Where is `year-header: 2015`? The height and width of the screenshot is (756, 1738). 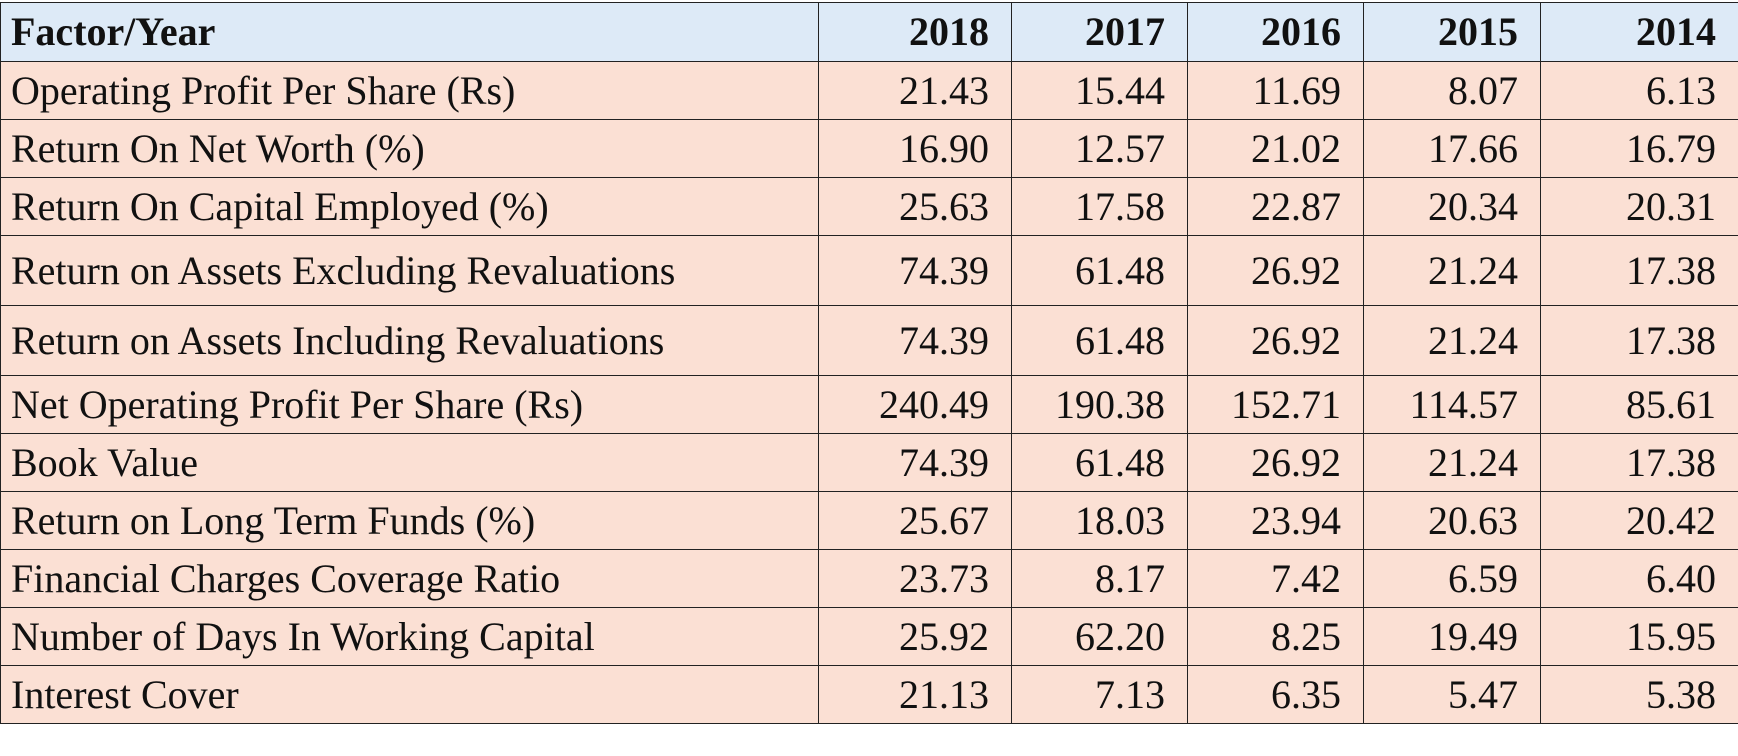
year-header: 2015 is located at coordinates (1452, 32).